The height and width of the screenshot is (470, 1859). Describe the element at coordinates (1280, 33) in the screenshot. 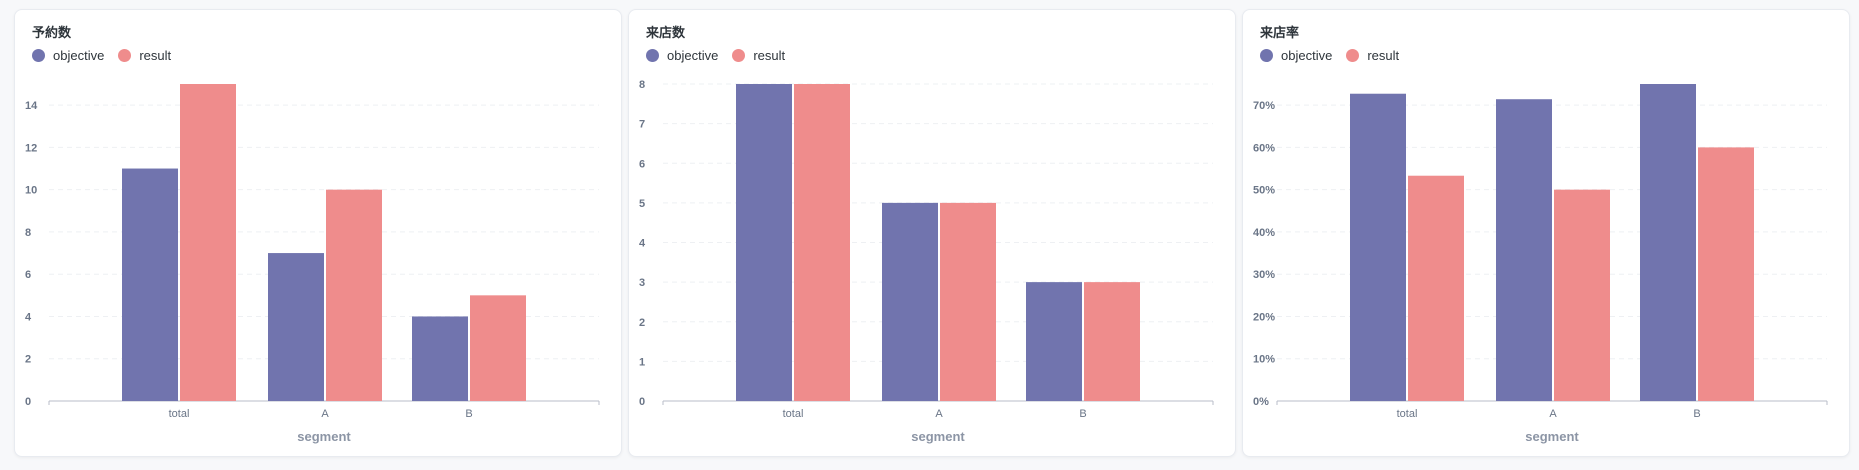

I see `chart-title: 来店率` at that location.